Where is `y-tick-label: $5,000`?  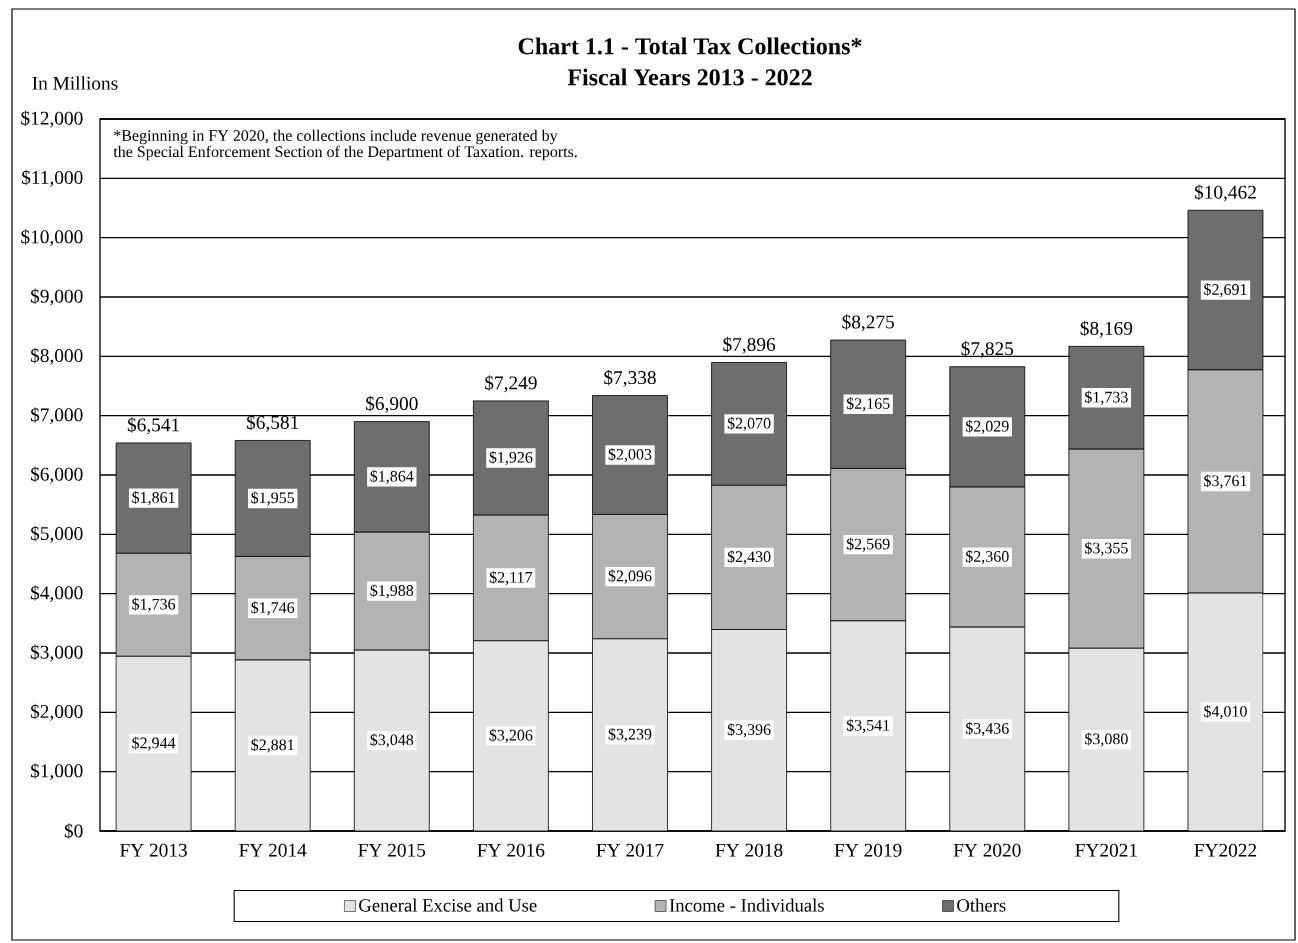 y-tick-label: $5,000 is located at coordinates (56, 534).